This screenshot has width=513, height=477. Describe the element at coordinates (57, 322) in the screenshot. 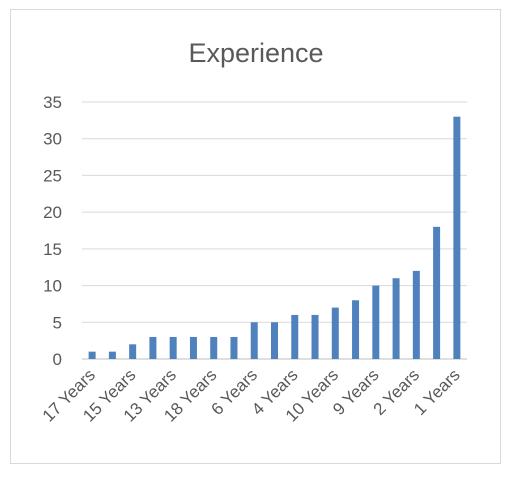

I see `y-tick-label: 5` at that location.